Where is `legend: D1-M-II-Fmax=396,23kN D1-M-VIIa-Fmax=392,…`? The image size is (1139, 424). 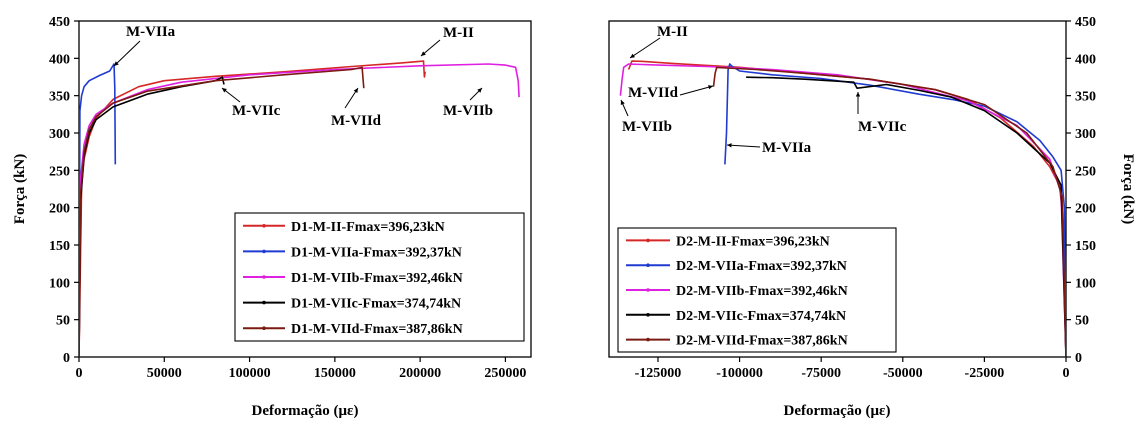 legend: D1-M-II-Fmax=396,23kN D1-M-VIIa-Fmax=392,… is located at coordinates (379, 277).